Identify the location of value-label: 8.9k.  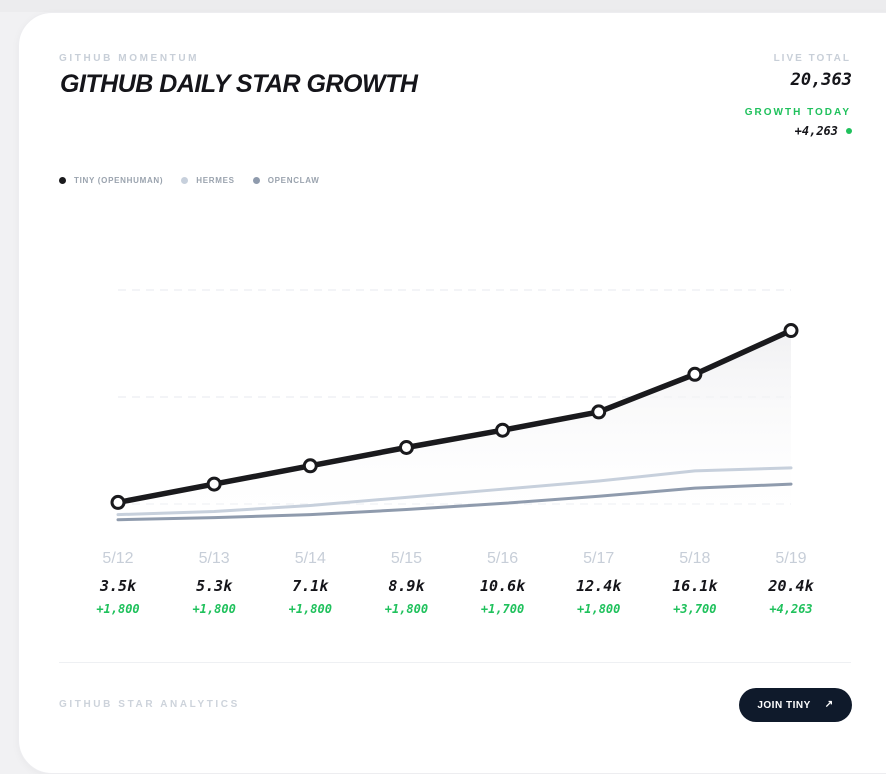
(406, 586).